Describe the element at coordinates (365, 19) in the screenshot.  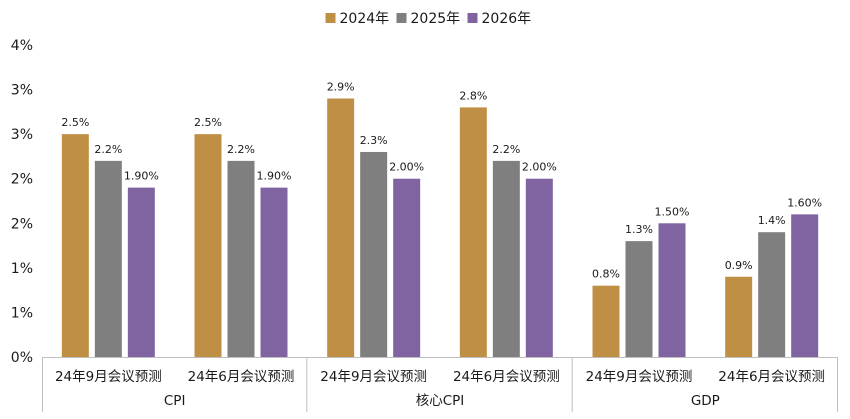
I see `legend-label: 2024年` at that location.